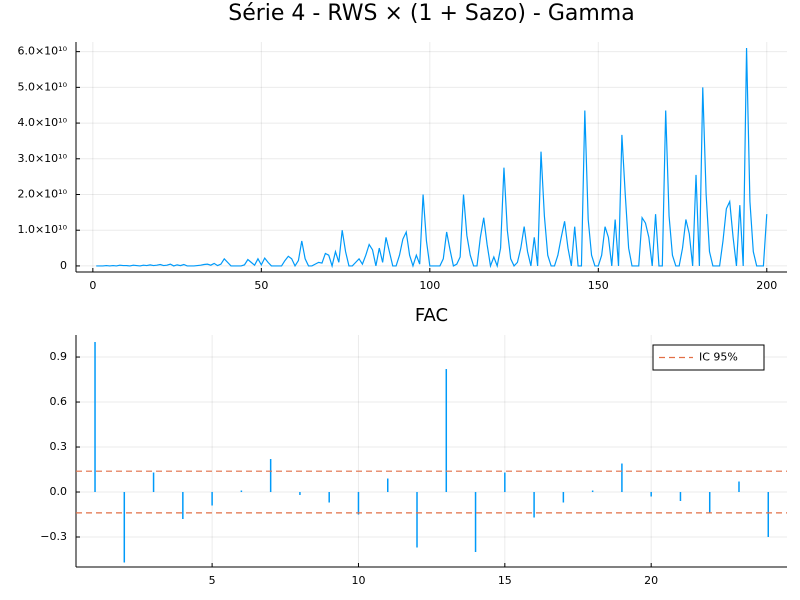 Image resolution: width=800 pixels, height=600 pixels. What do you see at coordinates (42, 86) in the screenshot?
I see `y-tick-label: 5.0×10¹⁰` at bounding box center [42, 86].